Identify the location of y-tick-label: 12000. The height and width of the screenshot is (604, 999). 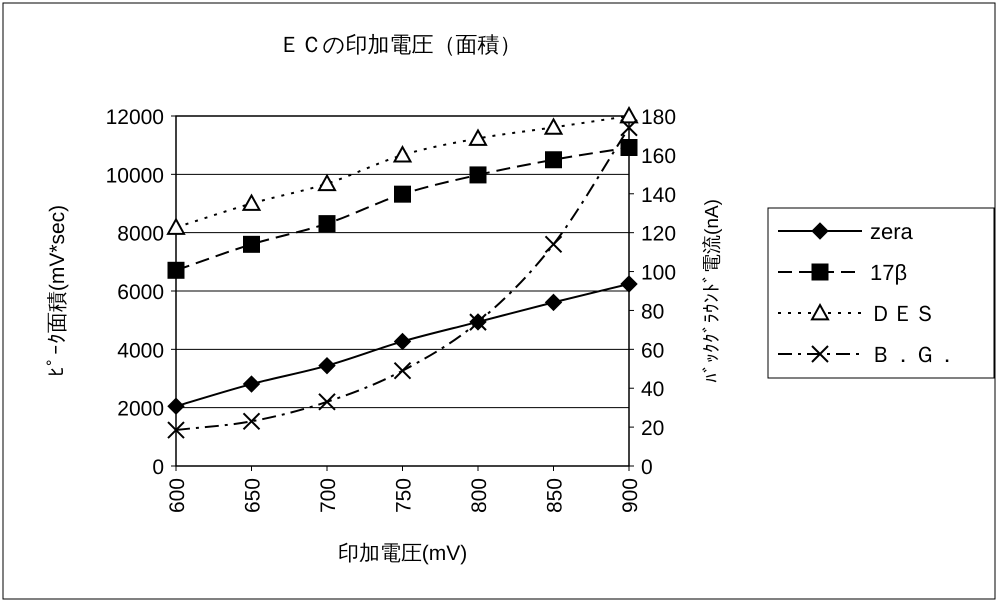
(135, 117).